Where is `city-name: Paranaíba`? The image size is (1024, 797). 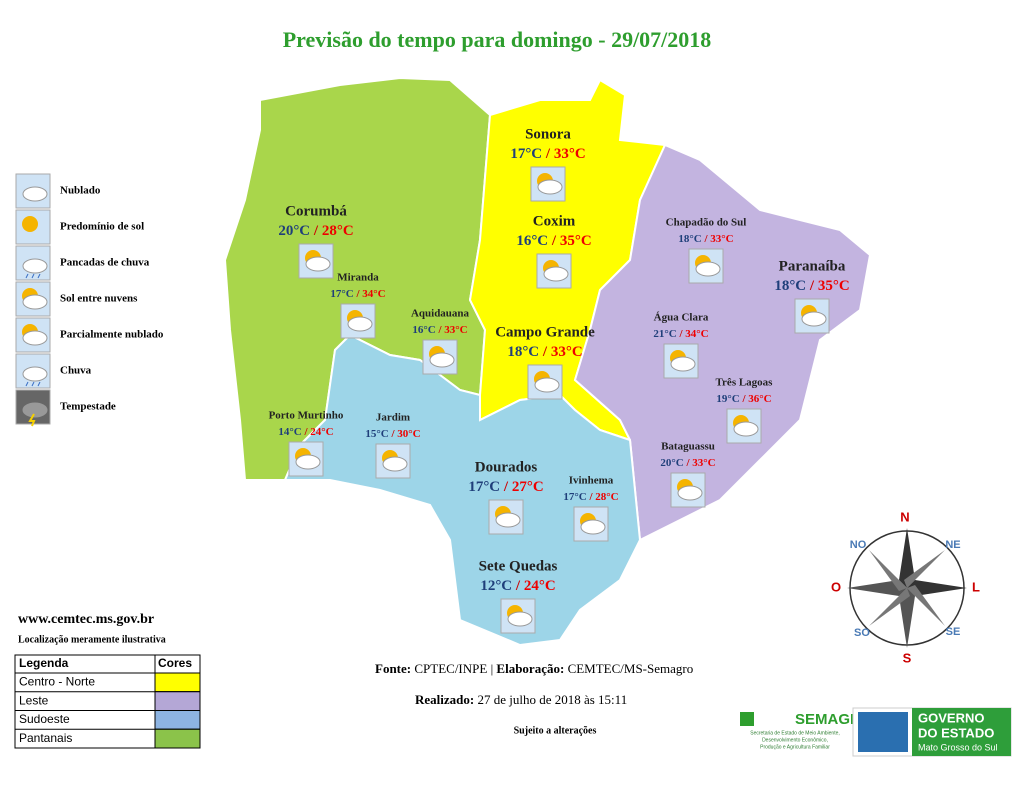
city-name: Paranaíba is located at coordinates (812, 266).